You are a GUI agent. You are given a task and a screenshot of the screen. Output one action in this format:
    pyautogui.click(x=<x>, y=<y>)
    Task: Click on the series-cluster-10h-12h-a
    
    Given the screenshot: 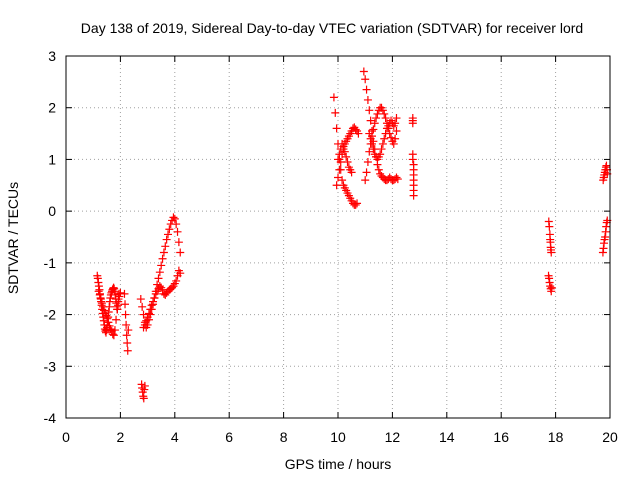 What is the action you would take?
    pyautogui.click(x=345, y=151)
    